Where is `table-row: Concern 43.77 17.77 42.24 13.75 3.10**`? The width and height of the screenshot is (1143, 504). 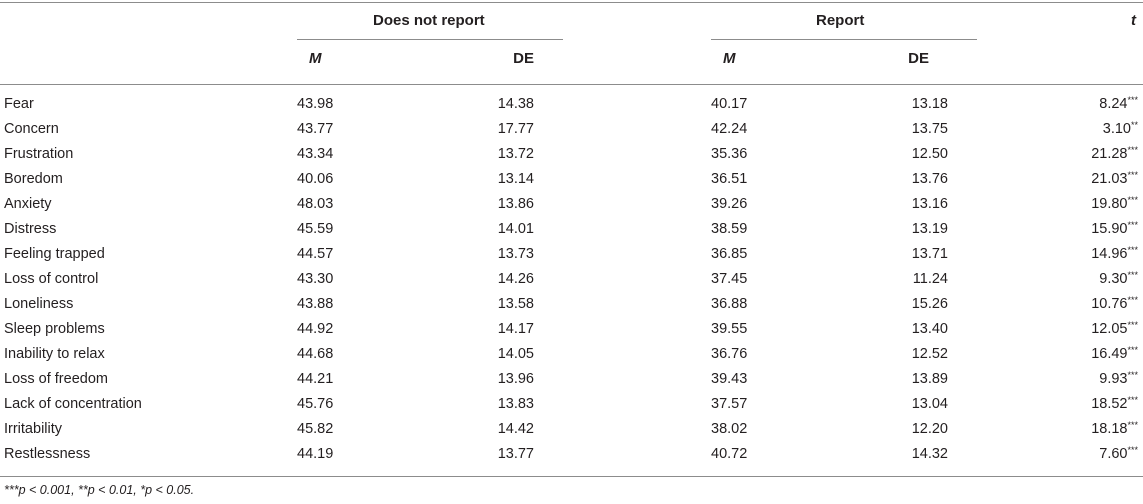 table-row: Concern 43.77 17.77 42.24 13.75 3.10** is located at coordinates (571, 129).